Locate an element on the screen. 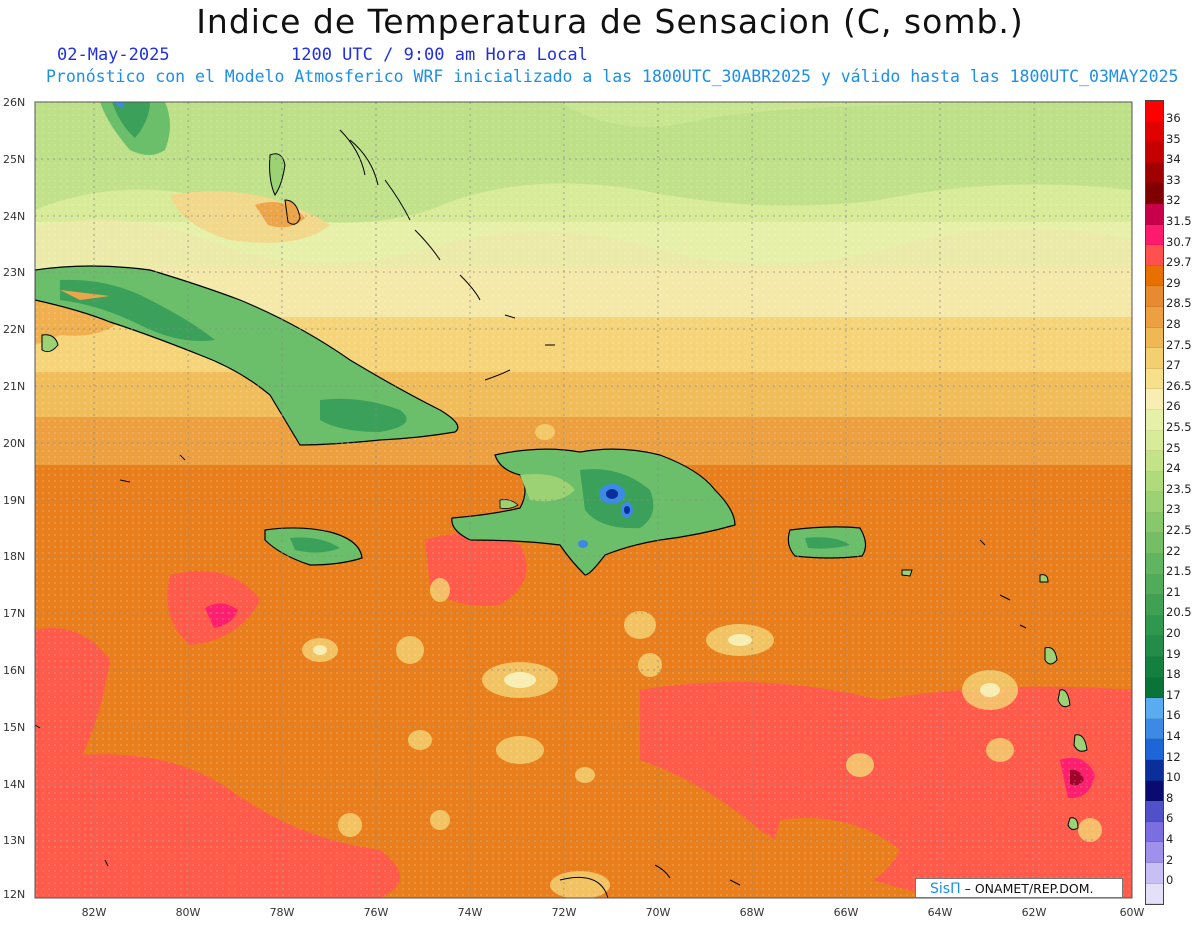 This screenshot has height=927, width=1200. colorbar-label: 23 is located at coordinates (1173, 509).